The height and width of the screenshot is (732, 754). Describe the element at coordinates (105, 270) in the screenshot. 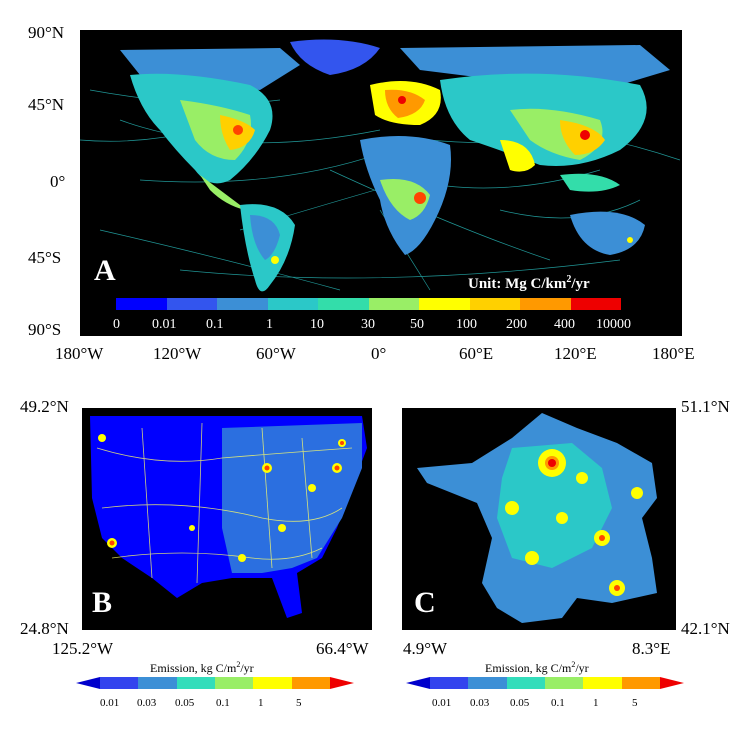

I see `panel-a-label: A` at that location.